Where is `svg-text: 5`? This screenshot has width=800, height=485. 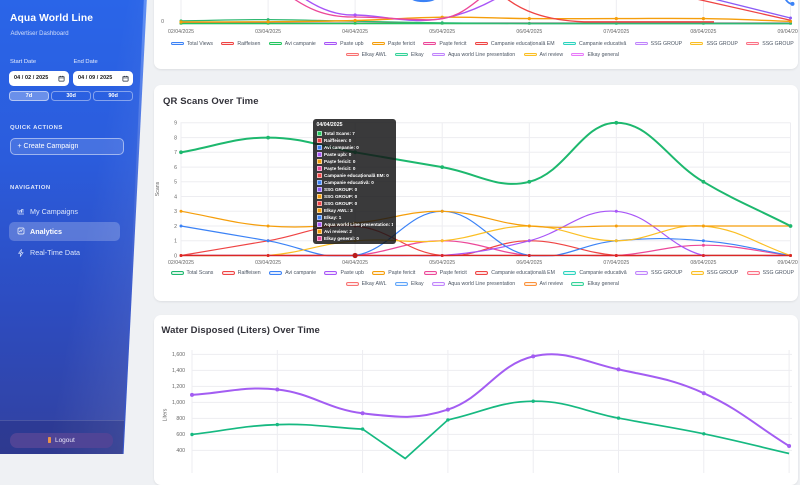
svg-text: 5 is located at coordinates (175, 183).